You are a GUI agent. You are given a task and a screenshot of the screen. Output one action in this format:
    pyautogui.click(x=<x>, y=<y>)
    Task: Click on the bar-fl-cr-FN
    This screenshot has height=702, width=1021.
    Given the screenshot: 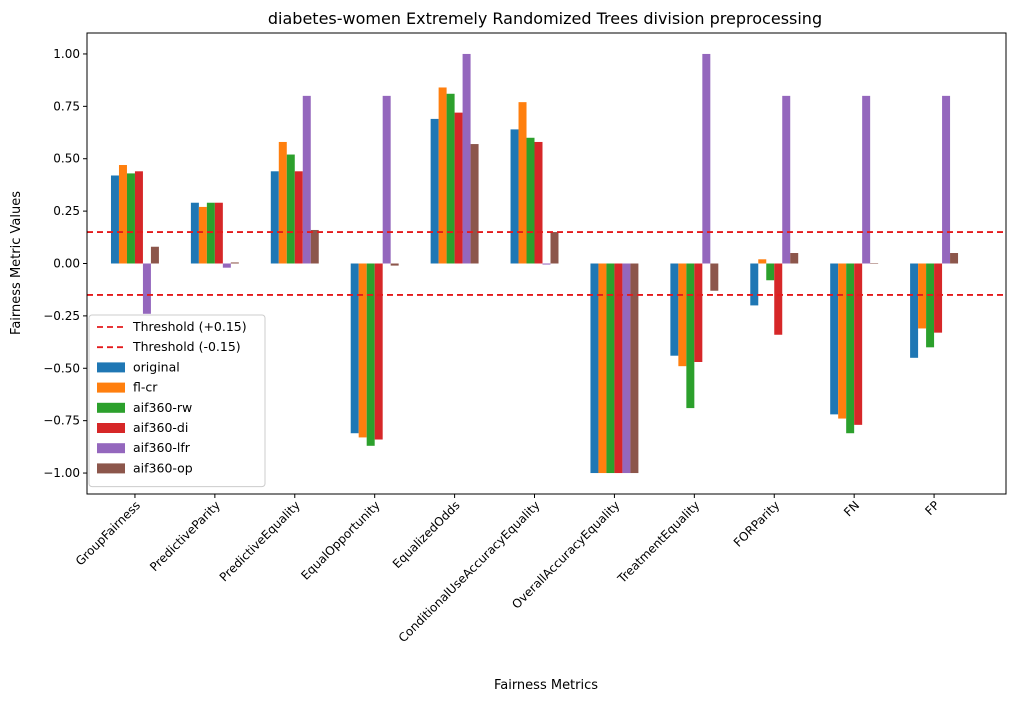 What is the action you would take?
    pyautogui.click(x=842, y=341)
    